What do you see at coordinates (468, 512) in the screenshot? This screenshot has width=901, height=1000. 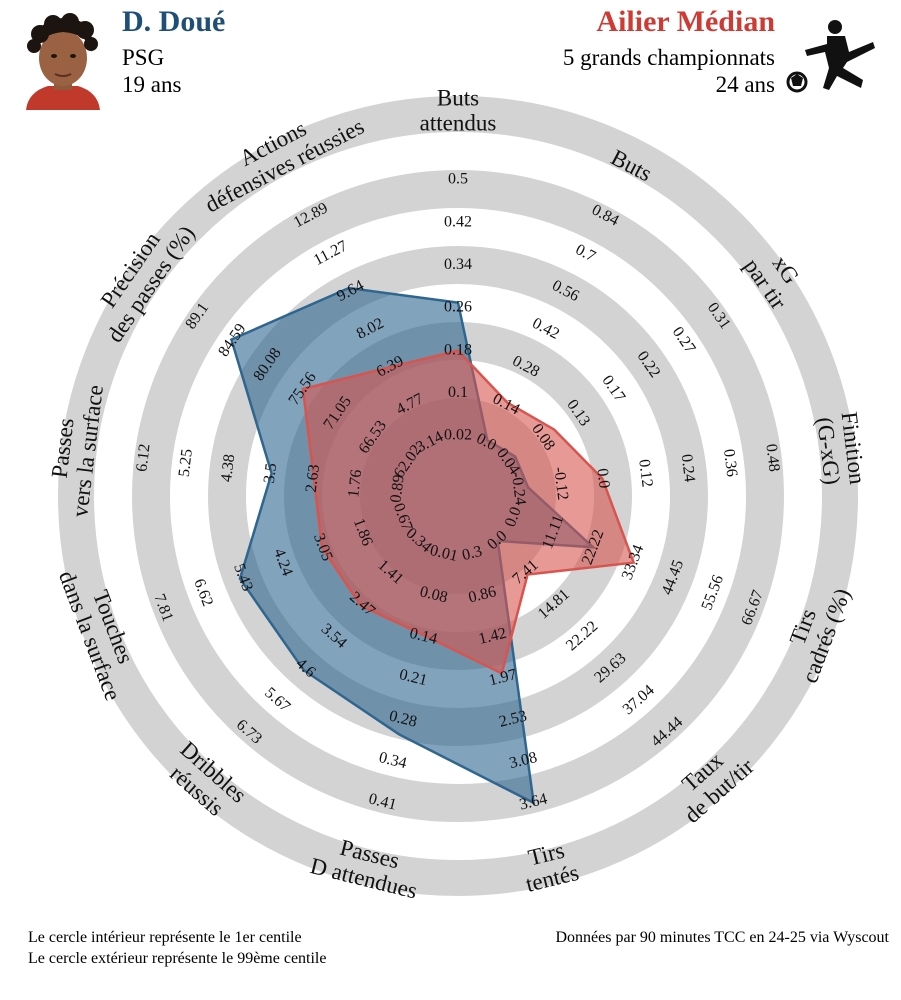 I see `series-comparison-area` at bounding box center [468, 512].